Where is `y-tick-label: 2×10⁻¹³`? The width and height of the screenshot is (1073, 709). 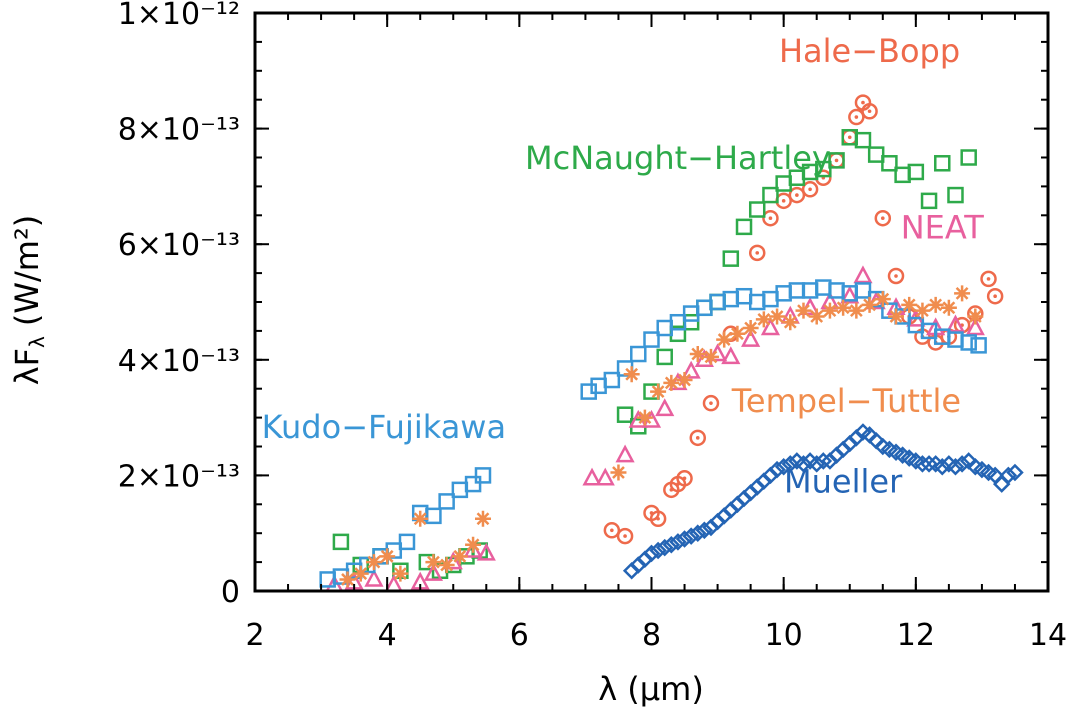
y-tick-label: 2×10⁻¹³ is located at coordinates (179, 476).